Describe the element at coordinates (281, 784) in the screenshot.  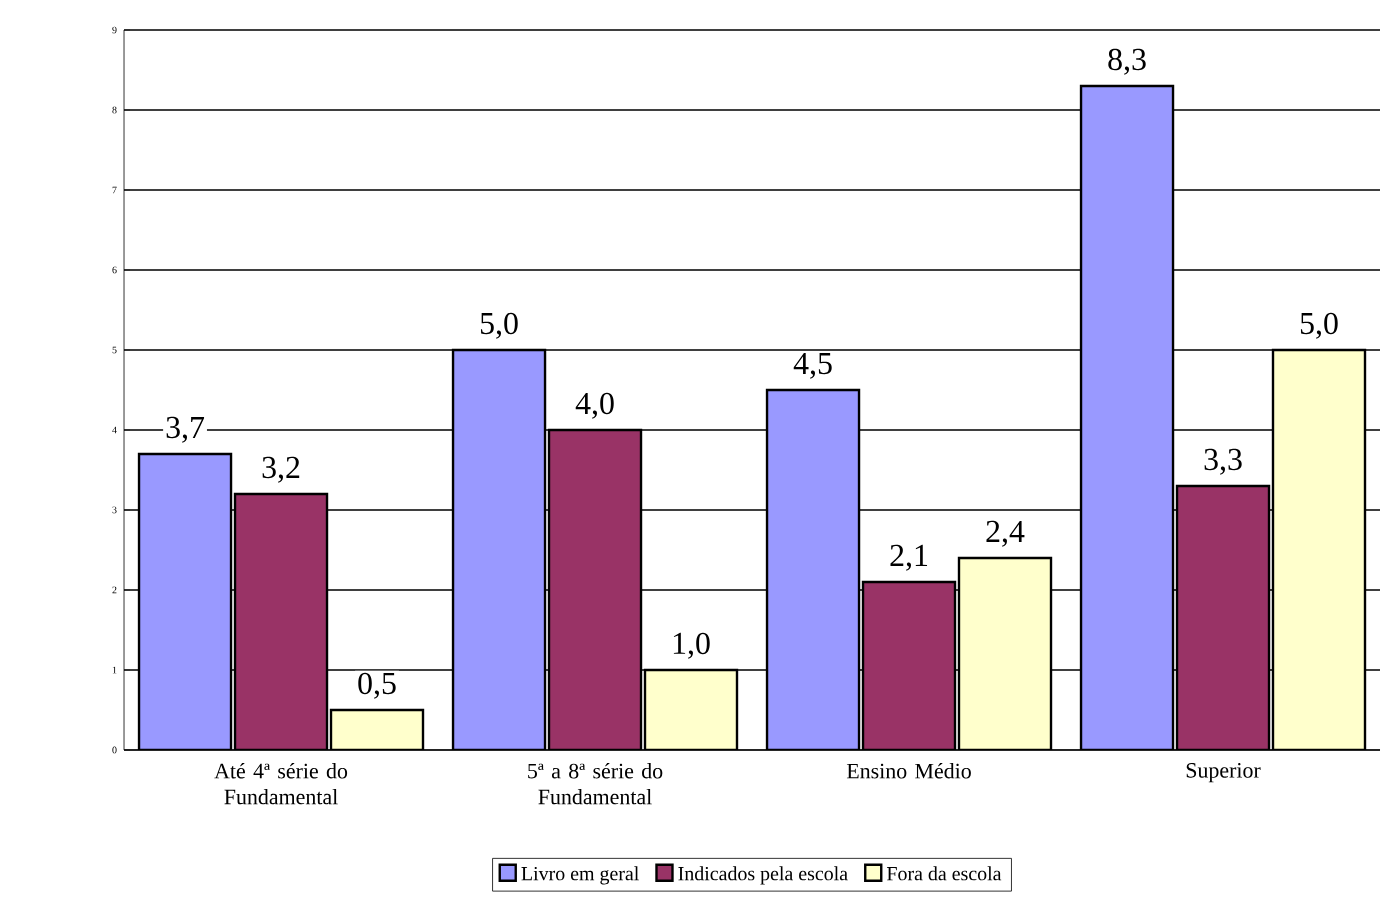
I see `x-tick-label: Até 4ª série do Fundamental` at that location.